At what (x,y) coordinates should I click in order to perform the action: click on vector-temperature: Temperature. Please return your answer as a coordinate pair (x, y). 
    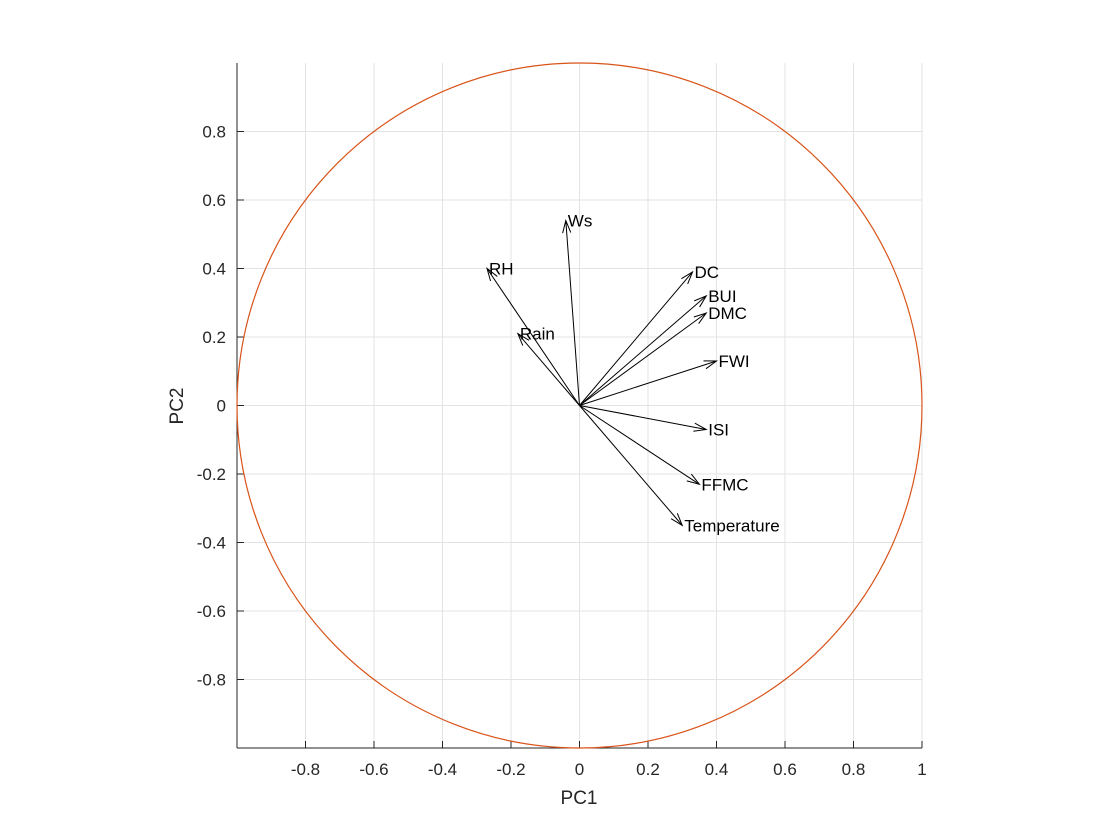
    Looking at the image, I should click on (679, 470).